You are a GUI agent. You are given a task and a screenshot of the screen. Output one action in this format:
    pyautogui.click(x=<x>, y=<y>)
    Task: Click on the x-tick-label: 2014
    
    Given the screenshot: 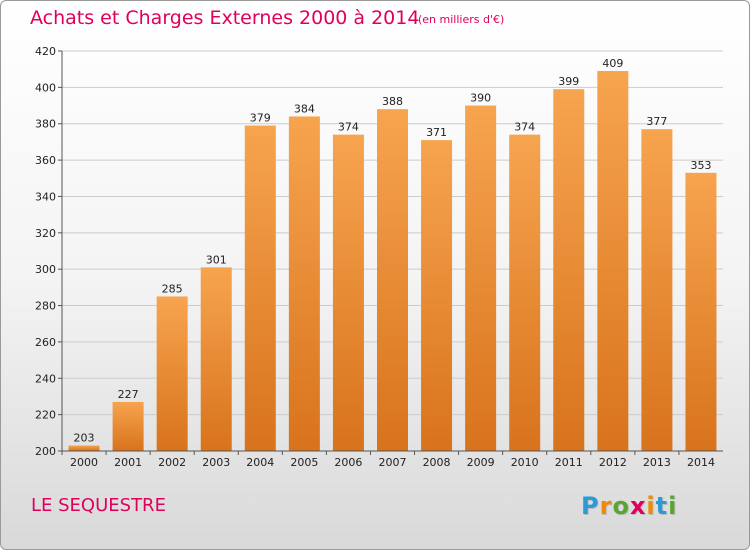 What is the action you would take?
    pyautogui.click(x=701, y=462)
    